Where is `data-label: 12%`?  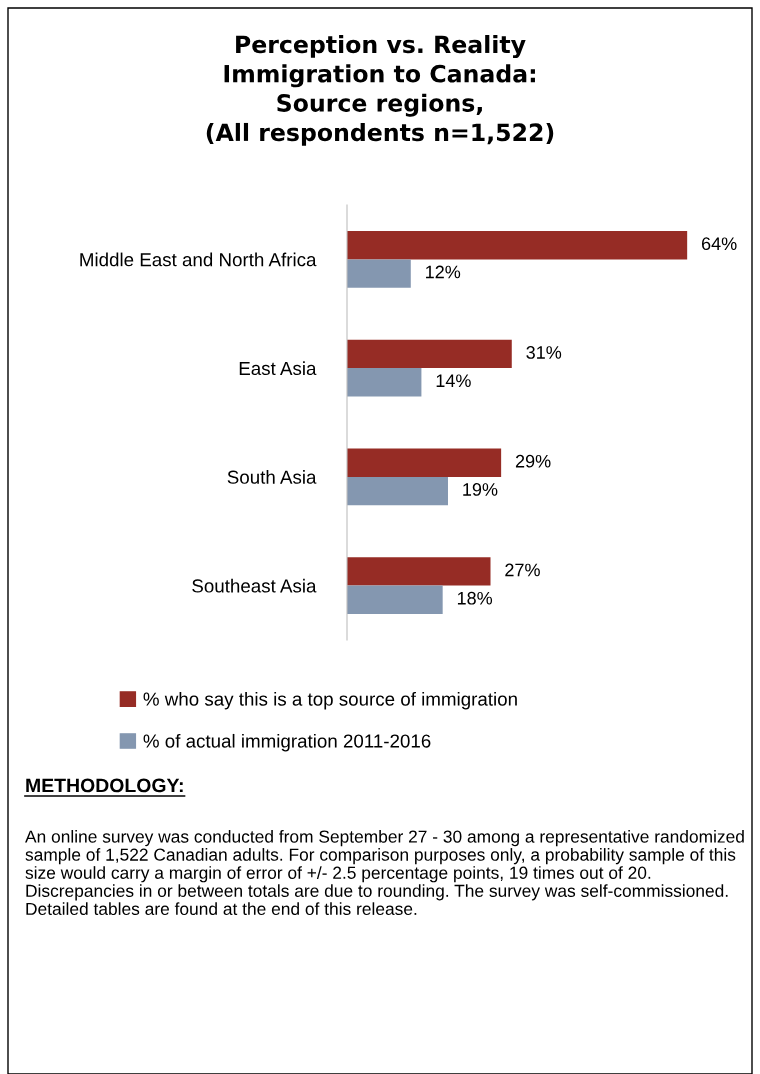 data-label: 12% is located at coordinates (443, 272).